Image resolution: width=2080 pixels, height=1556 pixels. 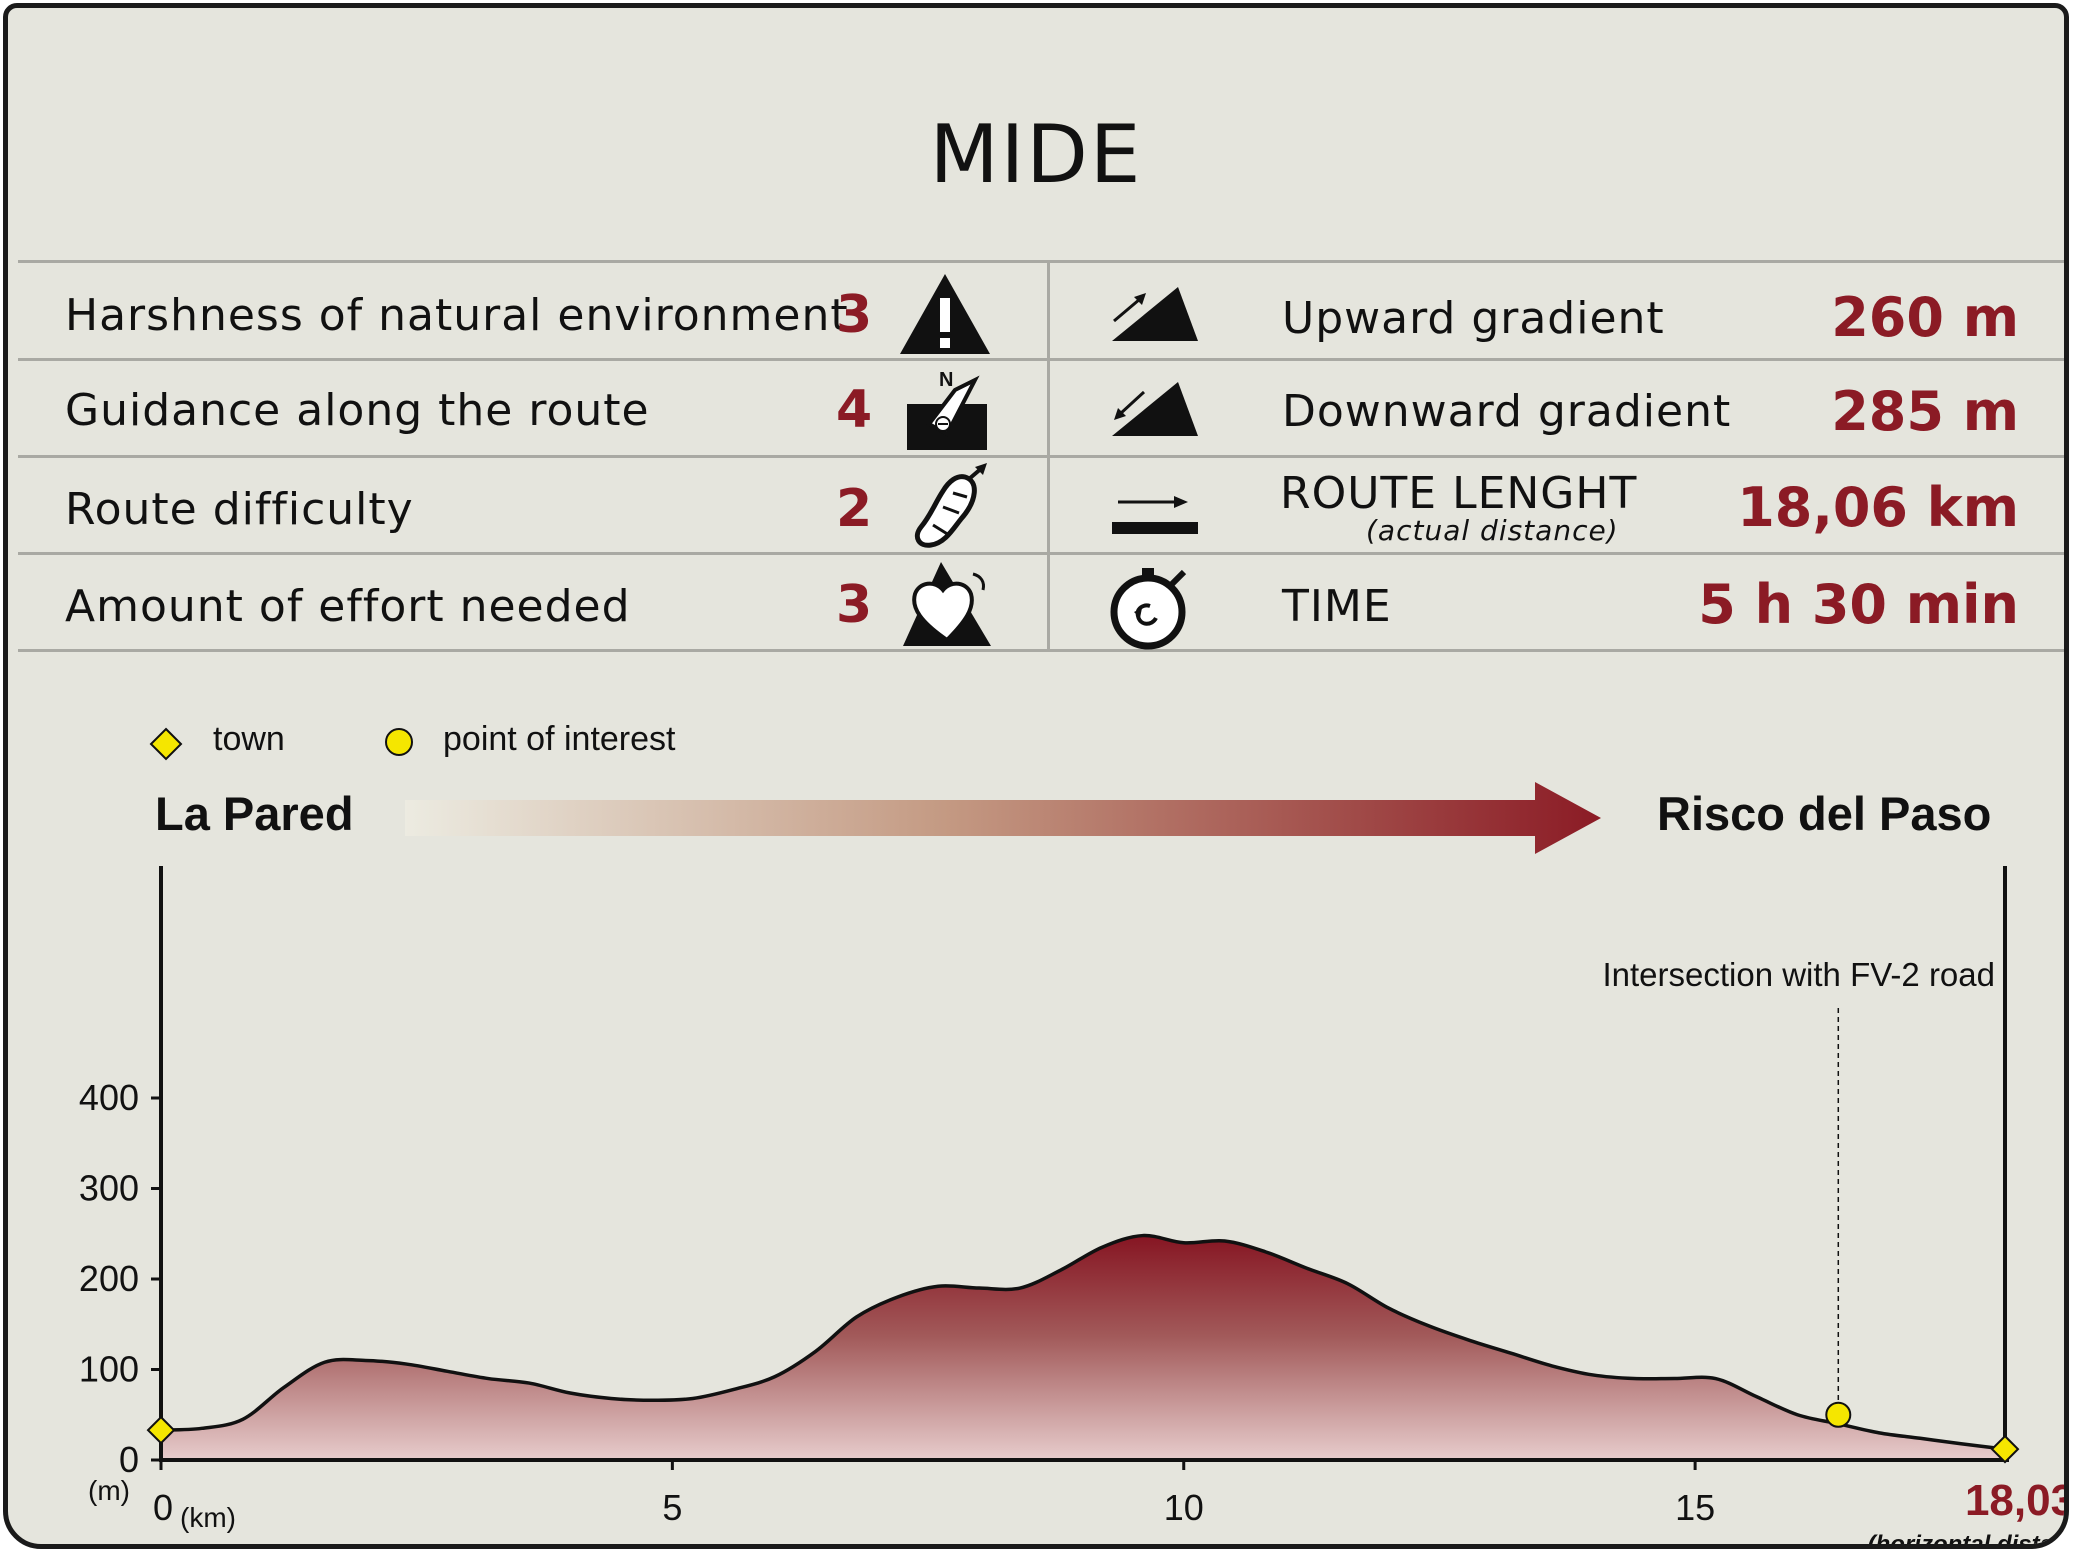 What do you see at coordinates (163, 1507) in the screenshot?
I see `x-tick-label: 0` at bounding box center [163, 1507].